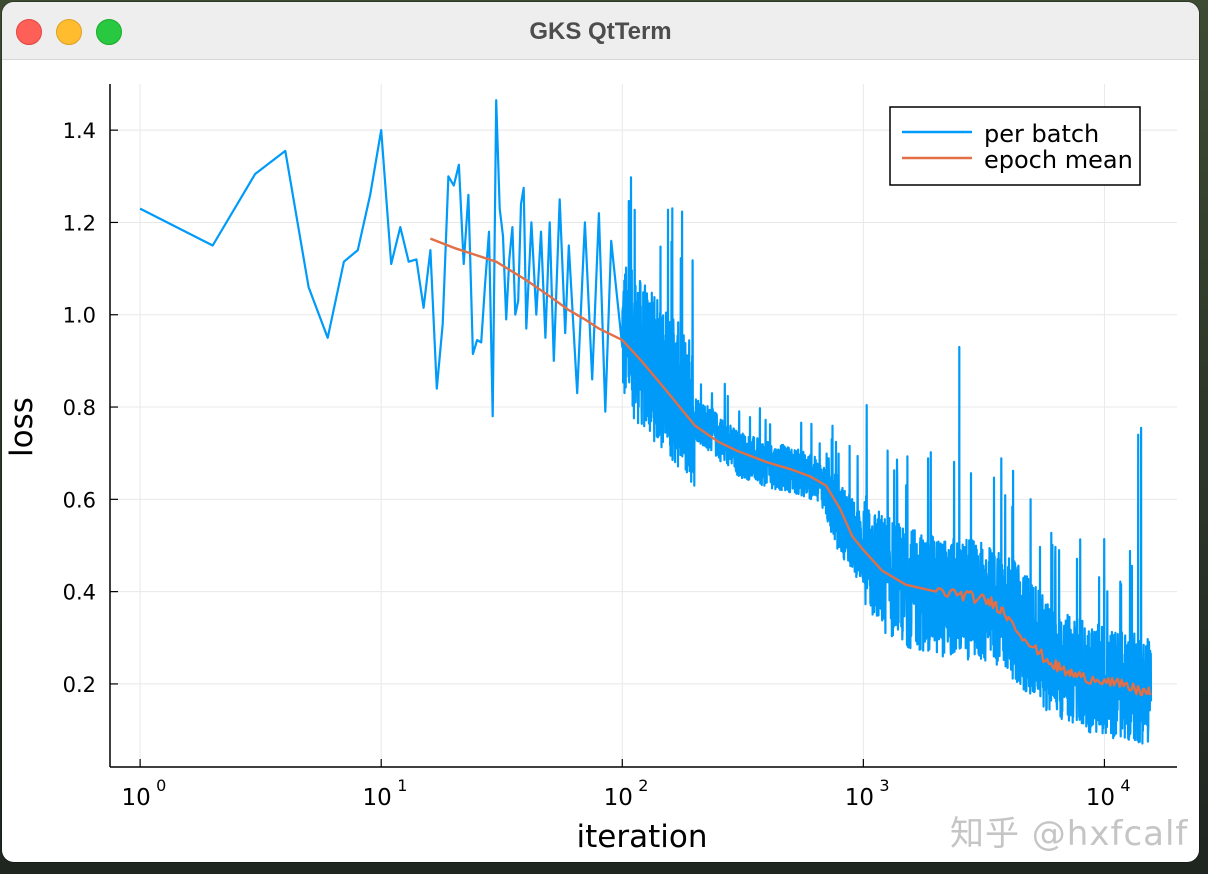 This screenshot has width=1208, height=874. What do you see at coordinates (402, 785) in the screenshot?
I see `x-tick-exponent: 1` at bounding box center [402, 785].